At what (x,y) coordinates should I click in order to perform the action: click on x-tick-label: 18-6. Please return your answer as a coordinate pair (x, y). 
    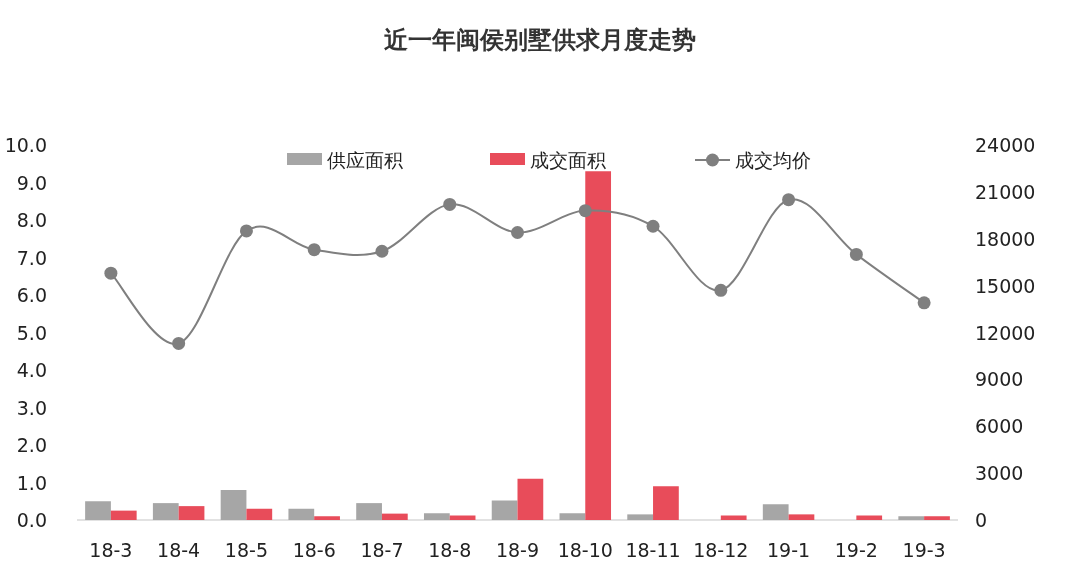
    Looking at the image, I should click on (314, 550).